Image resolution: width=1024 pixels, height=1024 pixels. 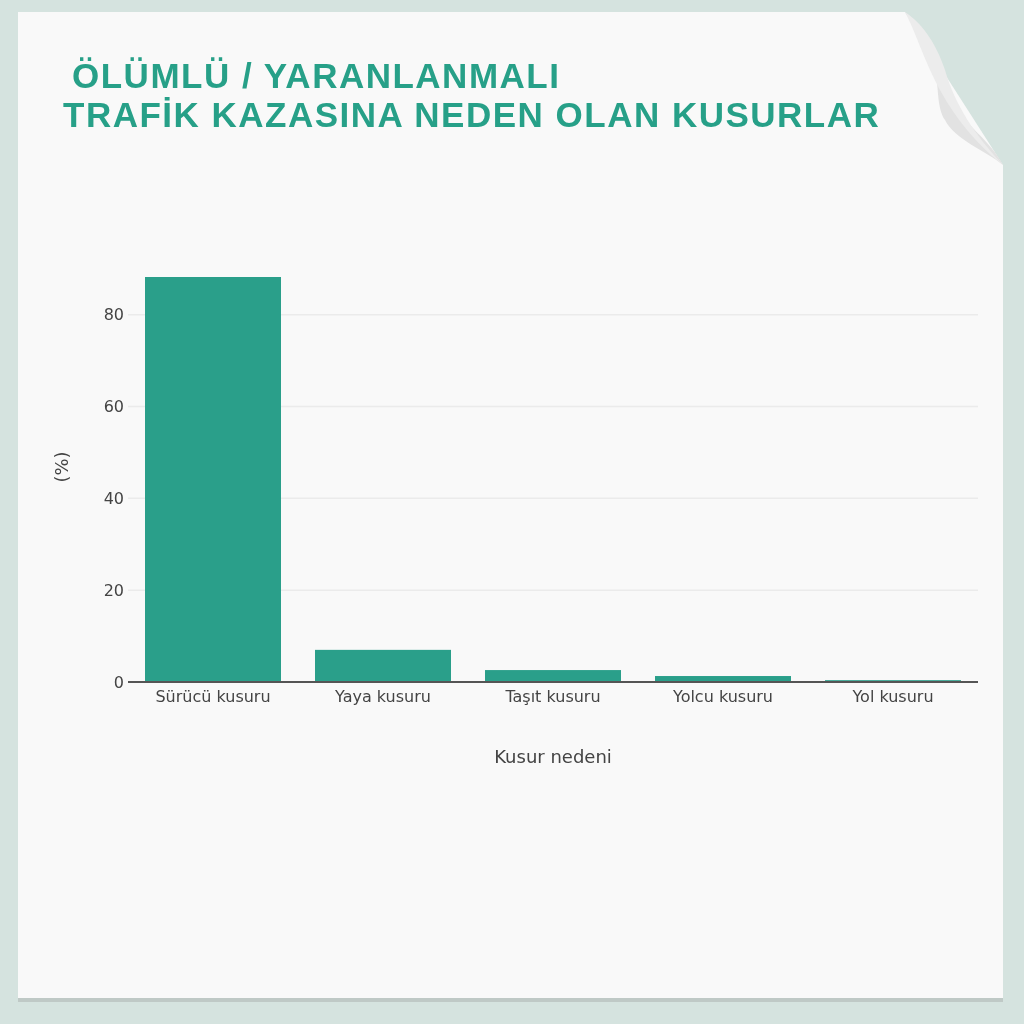 What do you see at coordinates (472, 95) in the screenshot?
I see `chart-title: ÖLÜMLÜ / YARANLANMALI TRAFİK KAZASINA NEDEN OLAN KUSURLAR` at bounding box center [472, 95].